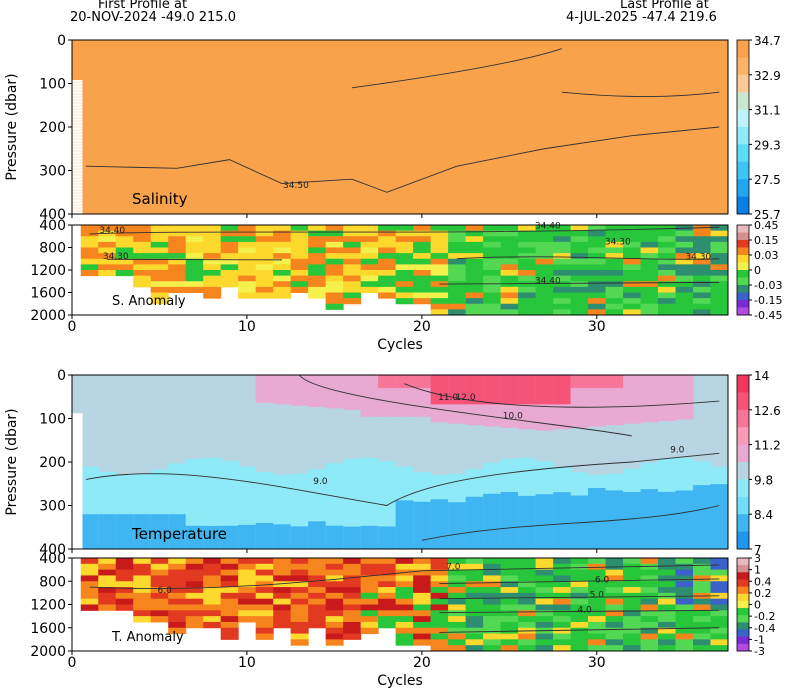  What do you see at coordinates (48, 316) in the screenshot?
I see `y-tick-label: 2000` at bounding box center [48, 316].